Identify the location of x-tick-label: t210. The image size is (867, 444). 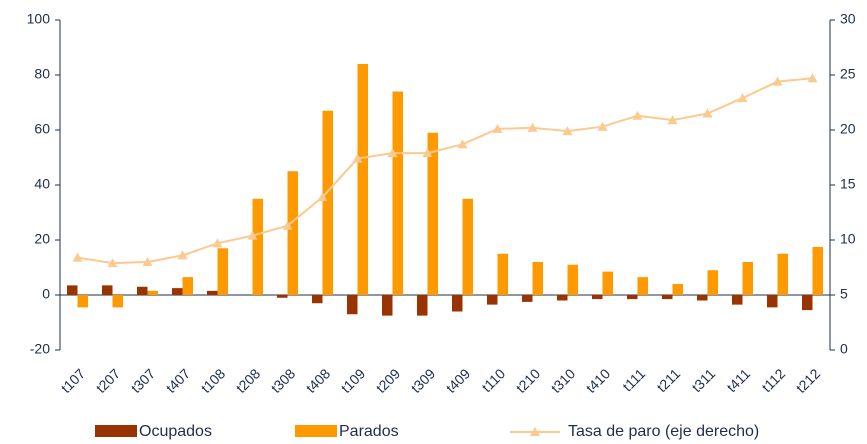
(528, 380).